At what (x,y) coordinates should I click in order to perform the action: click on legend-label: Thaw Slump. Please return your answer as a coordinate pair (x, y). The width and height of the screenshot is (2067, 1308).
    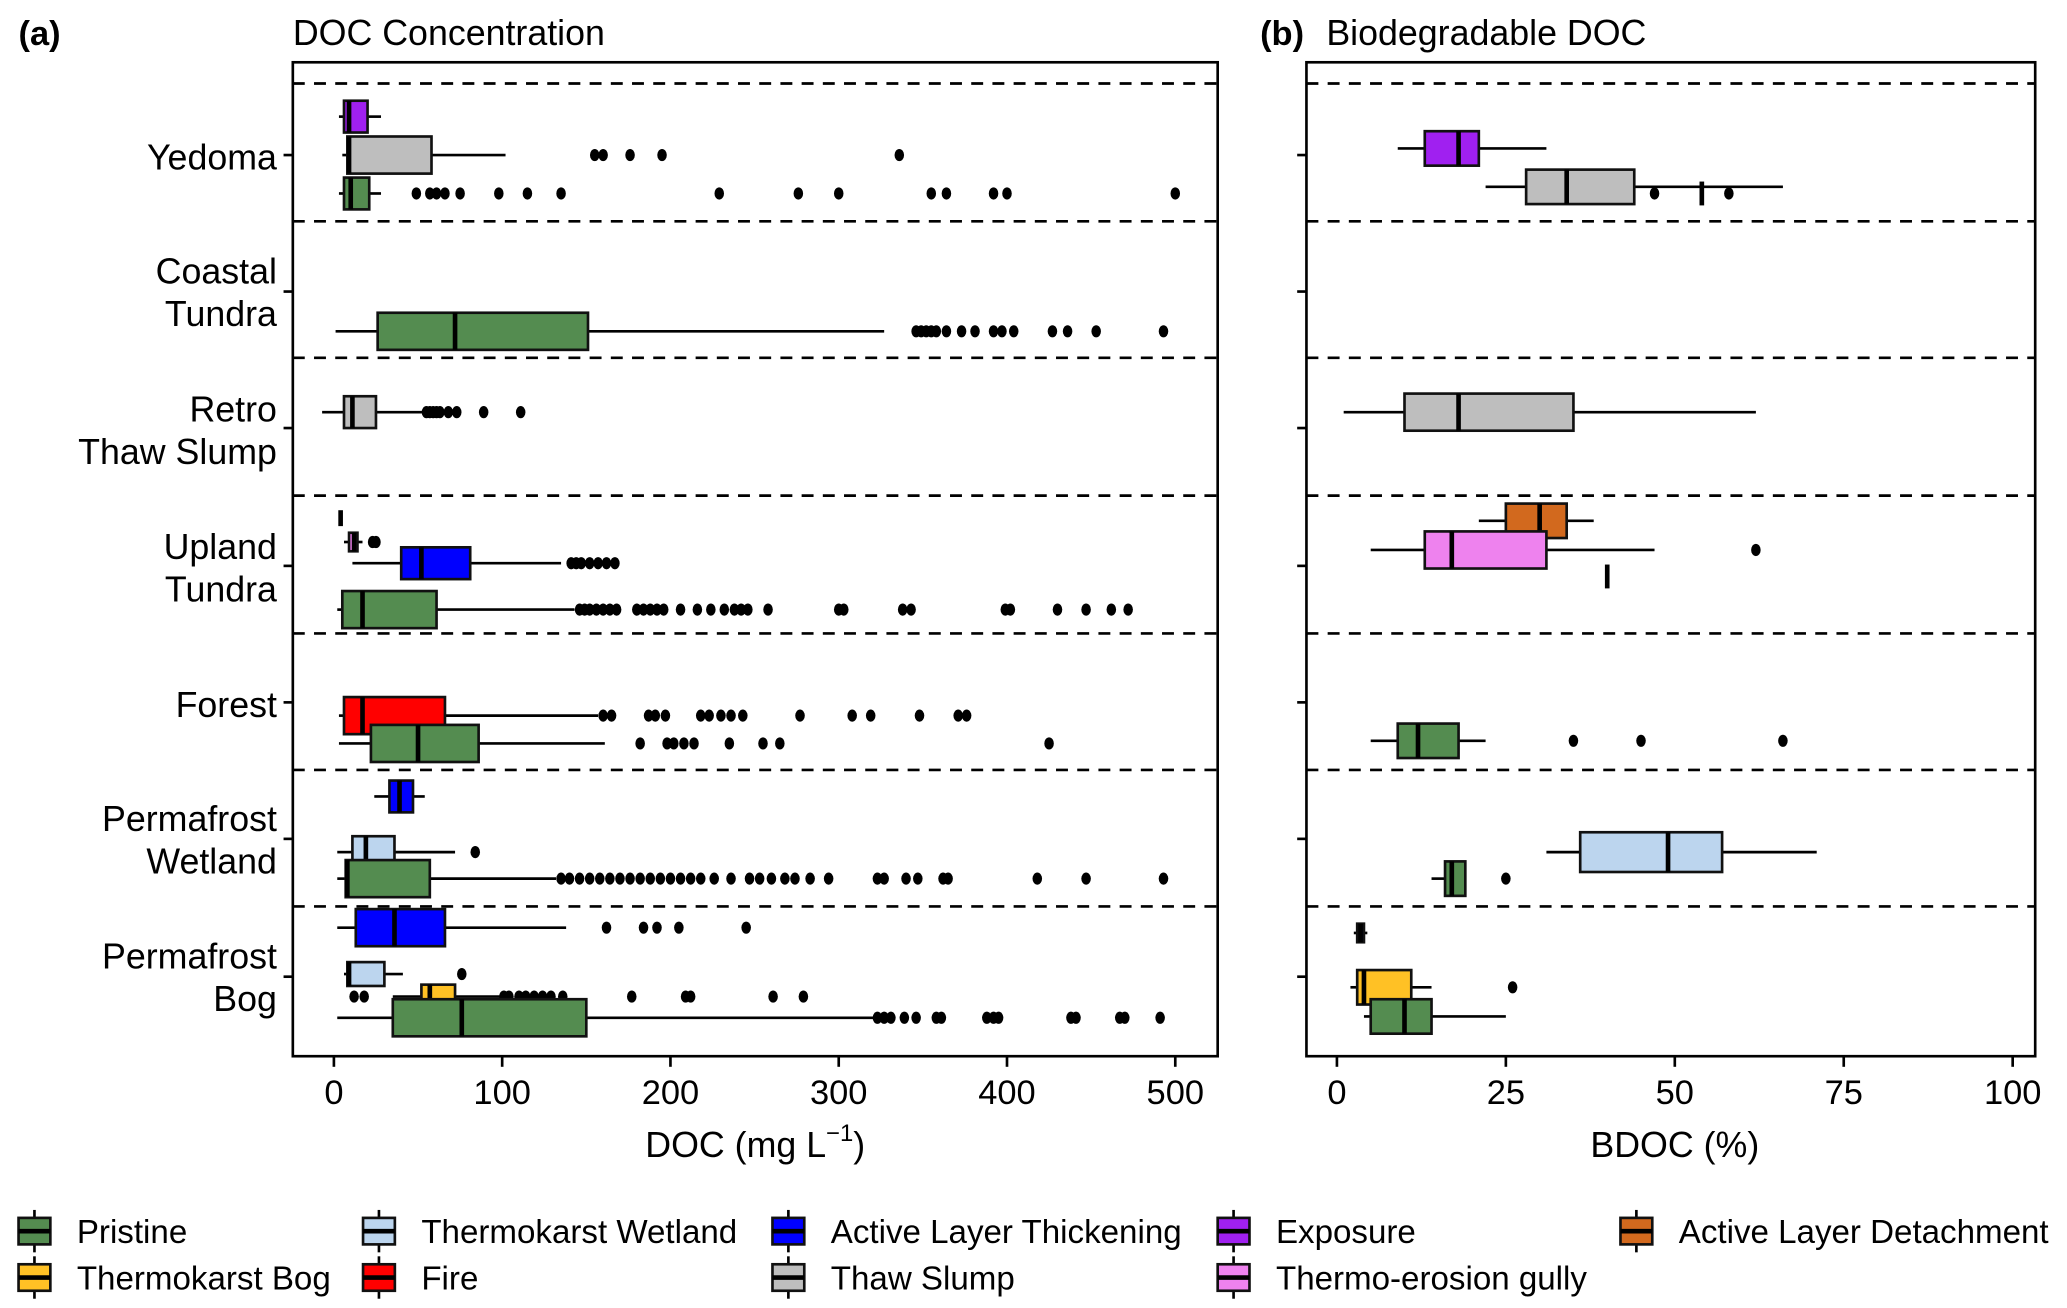
    Looking at the image, I should click on (923, 1278).